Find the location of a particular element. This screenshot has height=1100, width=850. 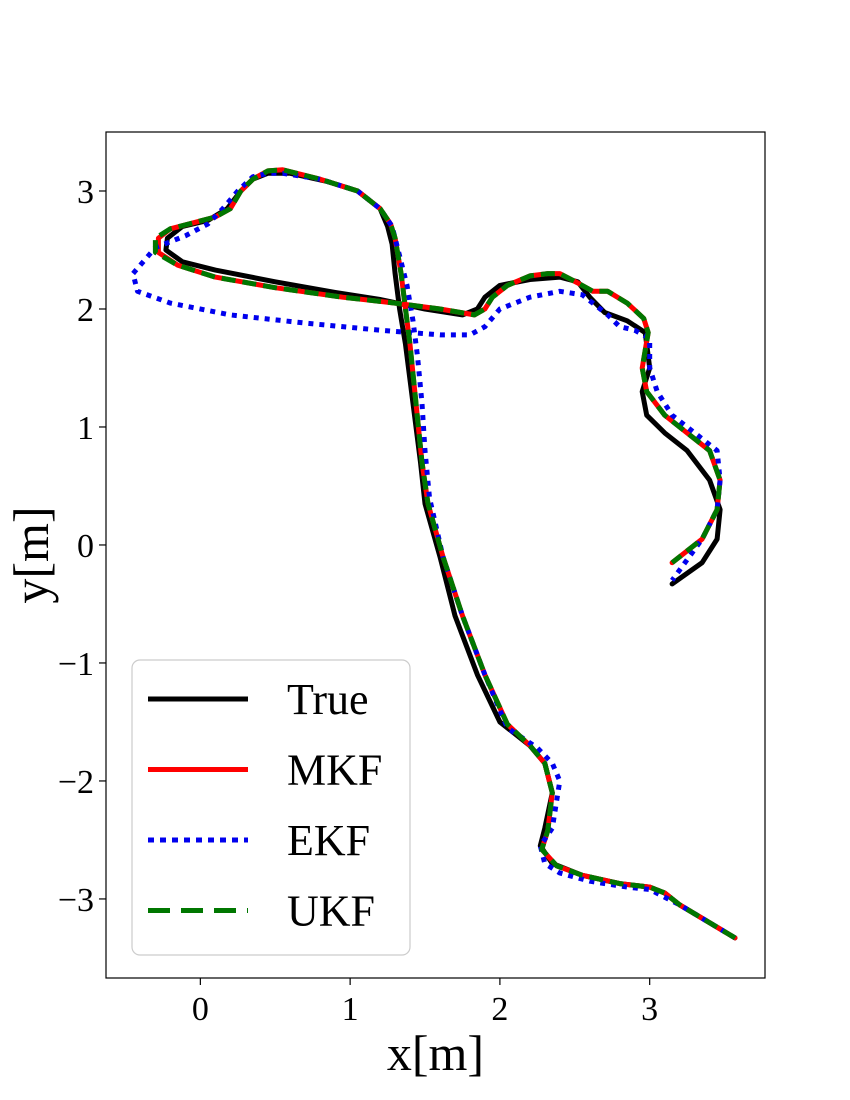

y-tick-label: −2 is located at coordinates (76, 782).